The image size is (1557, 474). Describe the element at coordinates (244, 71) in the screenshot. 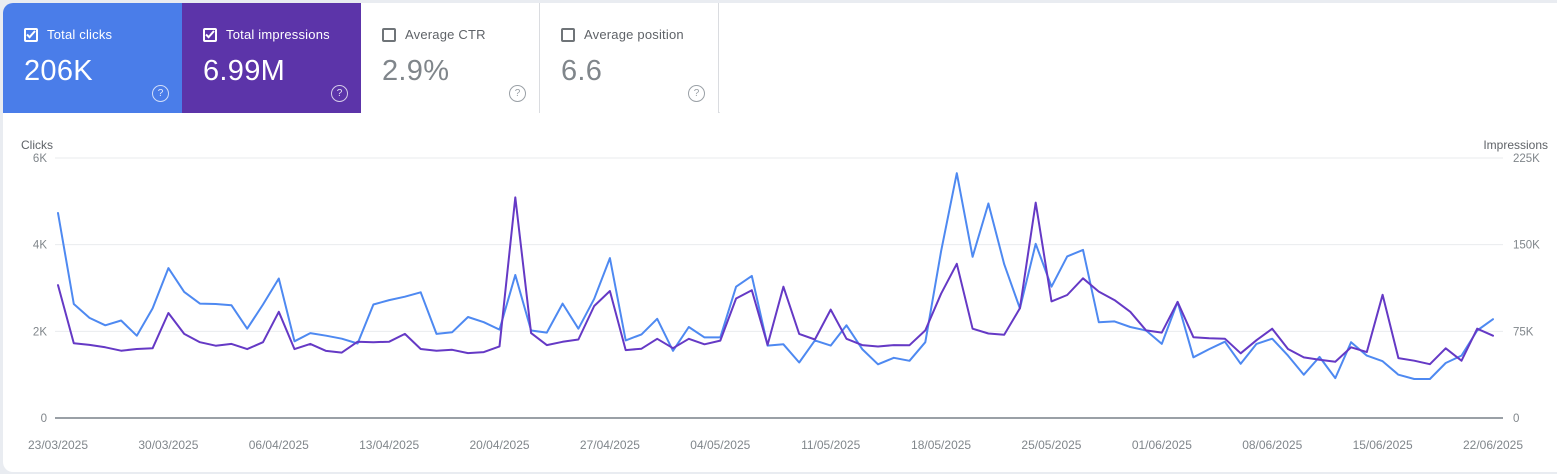

I see `metric-value: 6.99M` at that location.